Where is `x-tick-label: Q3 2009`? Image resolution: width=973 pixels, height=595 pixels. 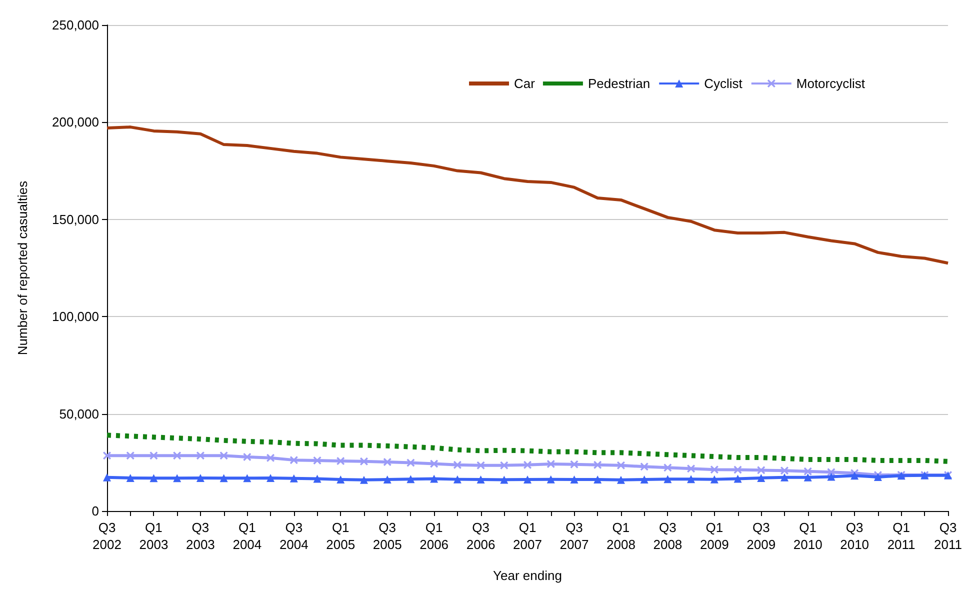
x-tick-label: Q3 2009 is located at coordinates (761, 536).